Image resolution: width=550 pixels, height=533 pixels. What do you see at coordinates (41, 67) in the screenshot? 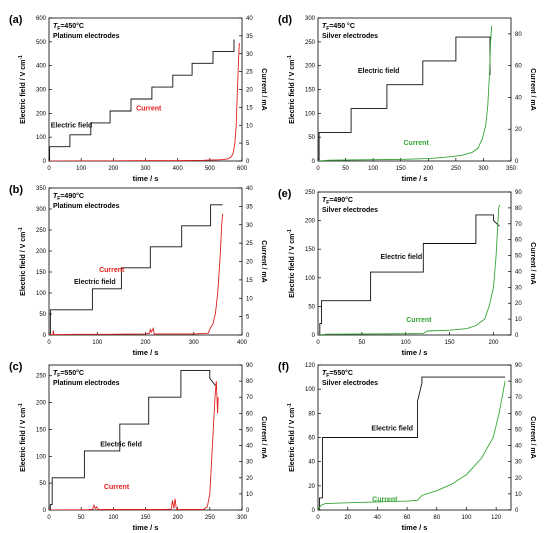
I see `y-tick-label: 400` at bounding box center [41, 67].